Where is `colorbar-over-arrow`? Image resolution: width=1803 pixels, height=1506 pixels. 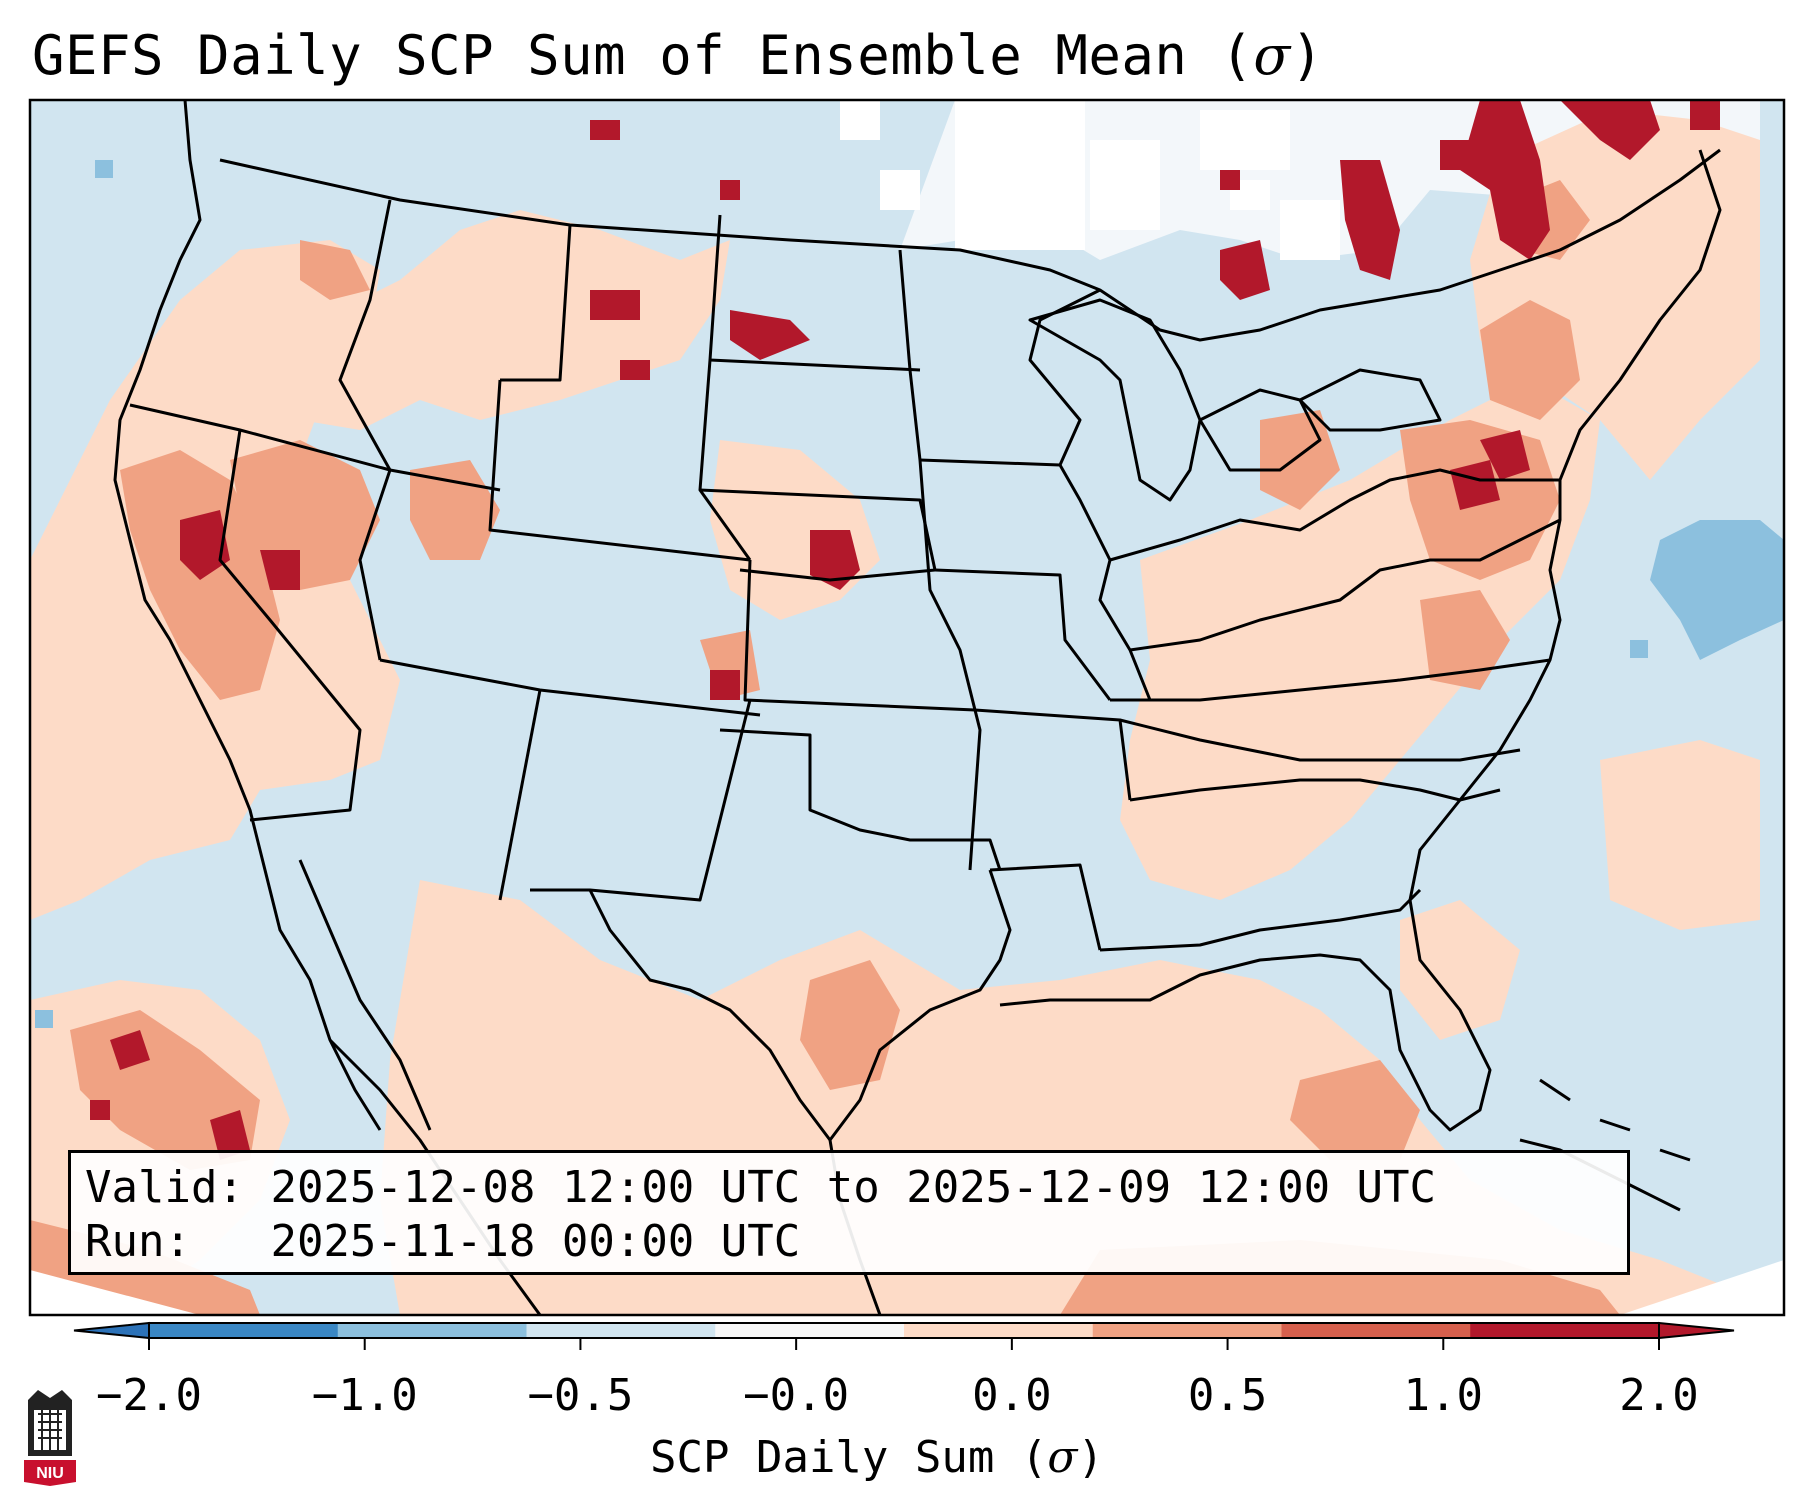
colorbar-over-arrow is located at coordinates (1696, 1330).